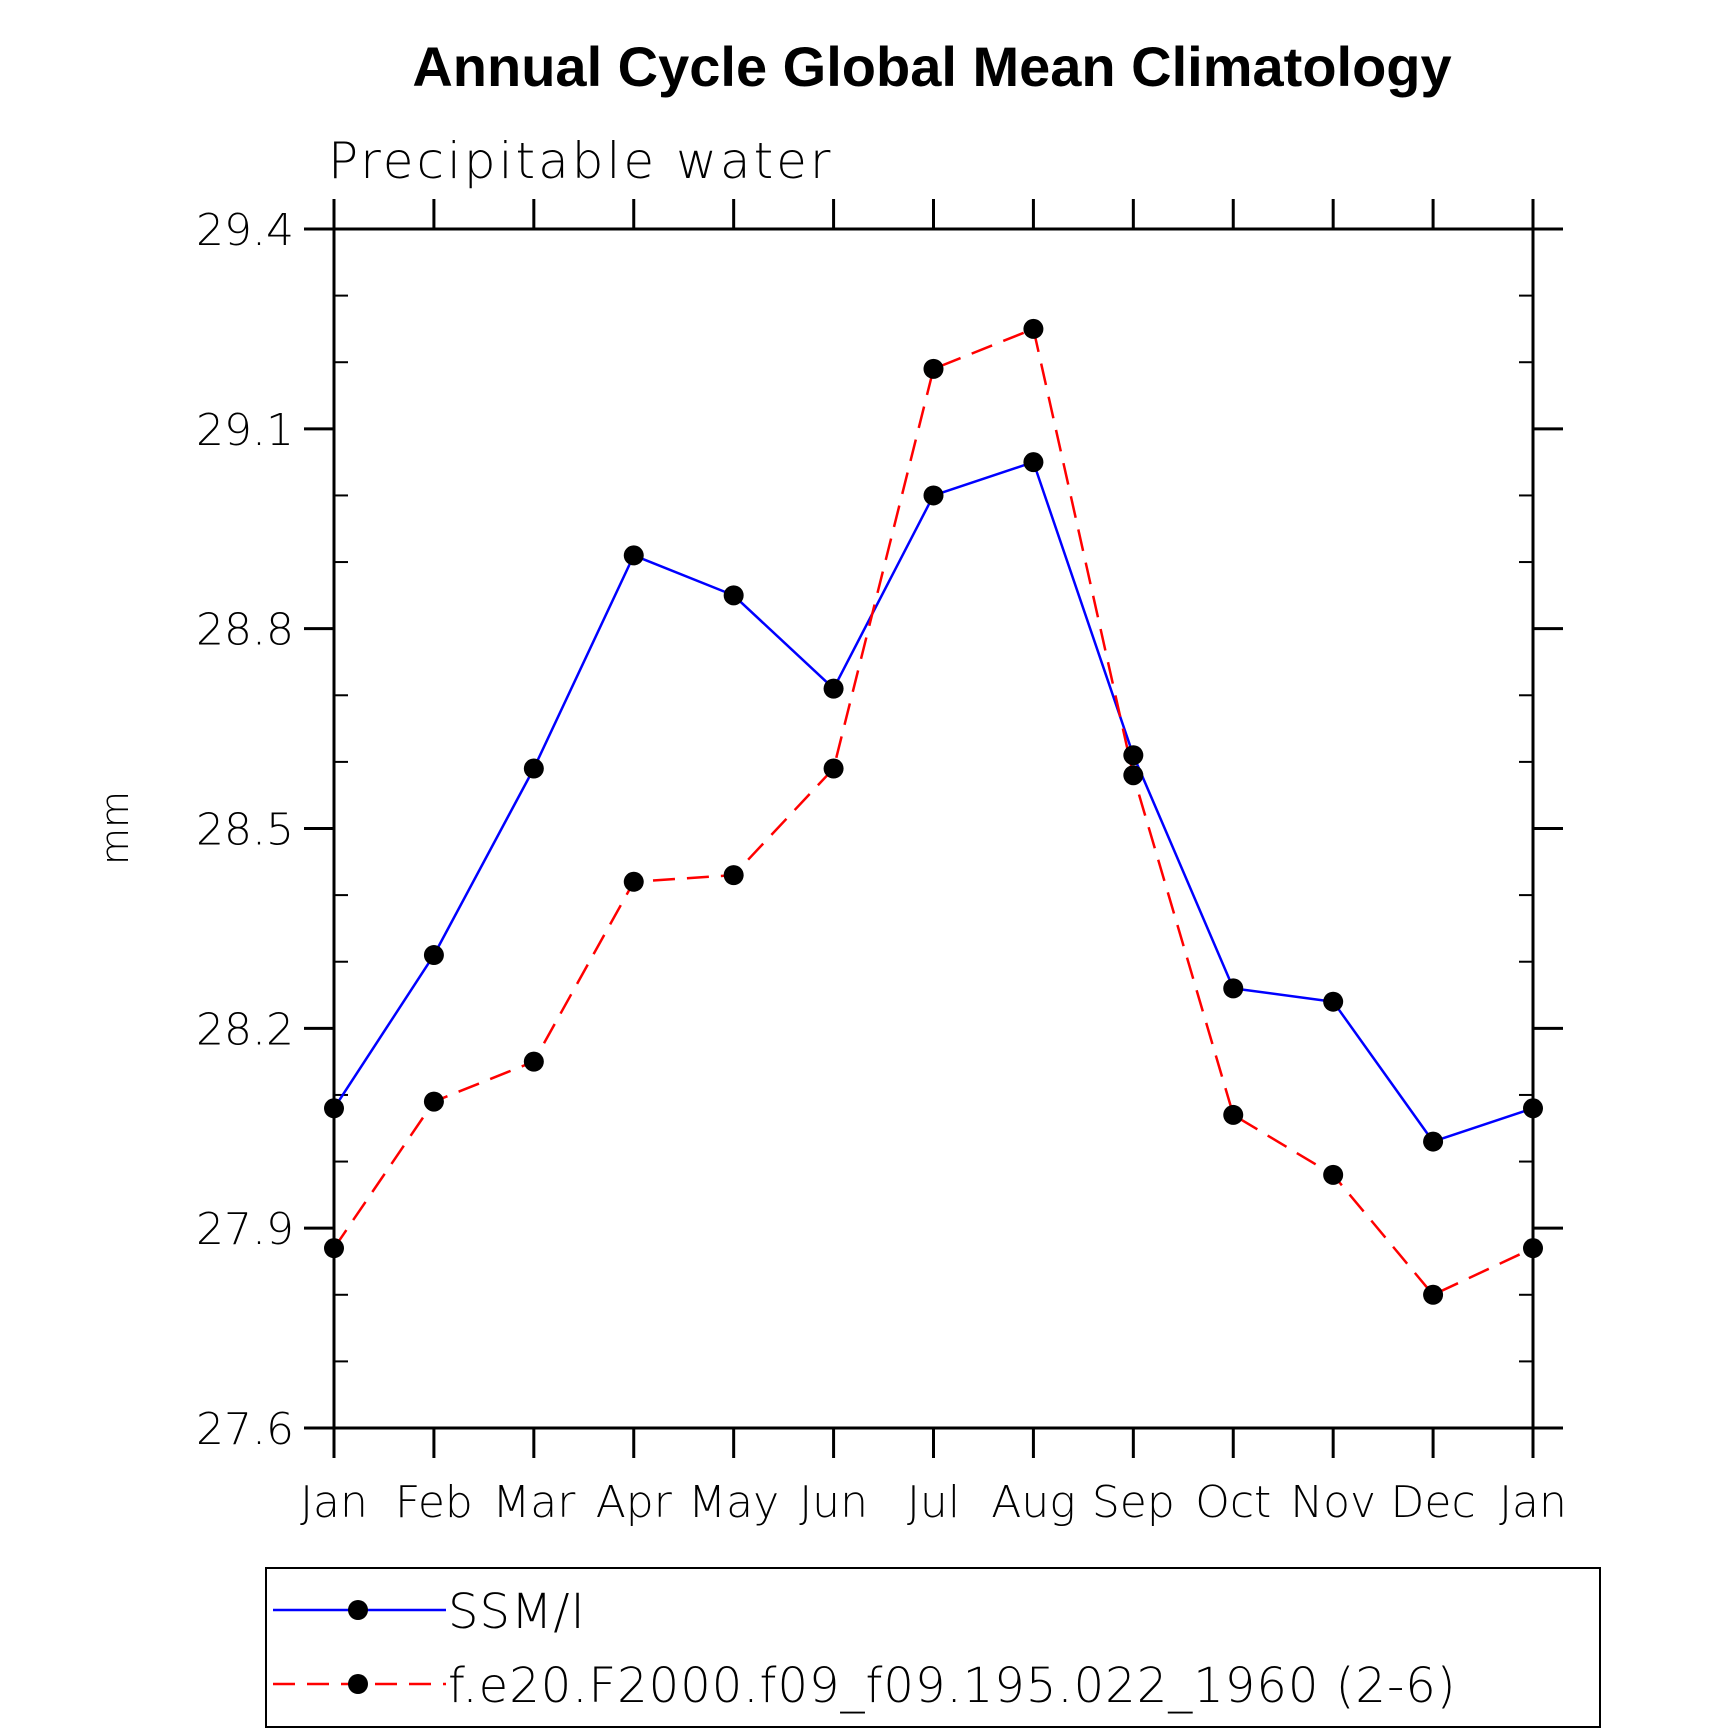 The image size is (1710, 1735). Describe the element at coordinates (1433, 1502) in the screenshot. I see `x-tick-label: Dec` at that location.